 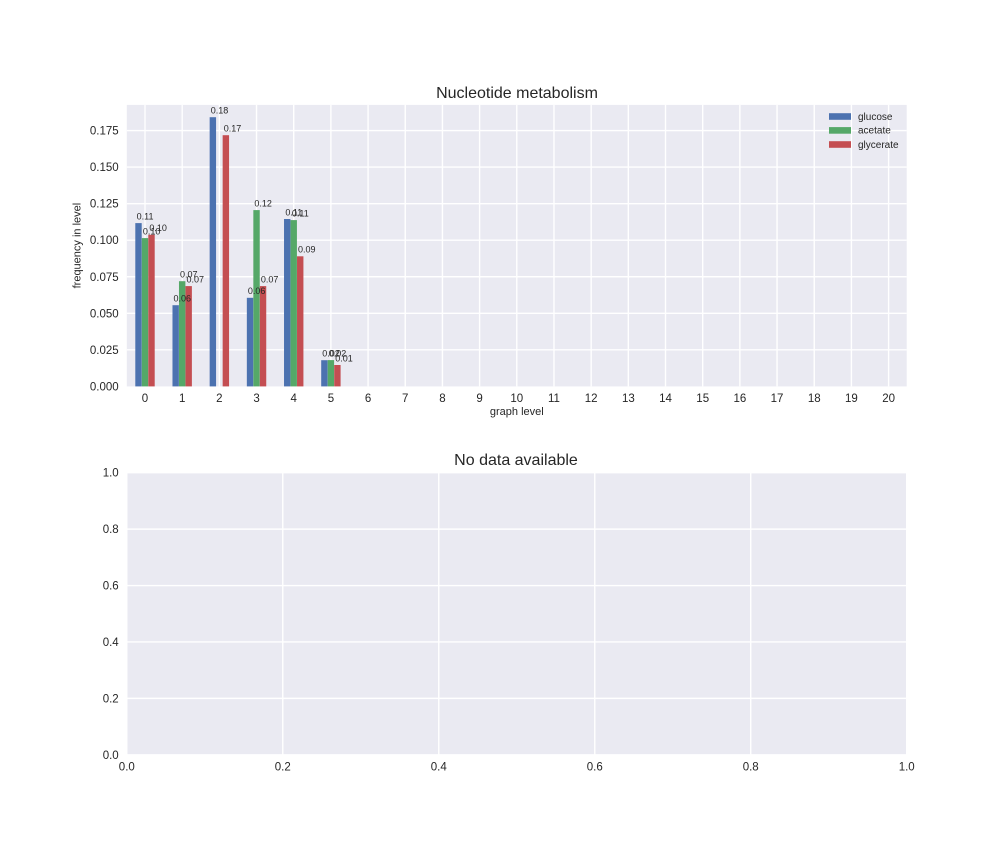 What do you see at coordinates (104, 351) in the screenshot?
I see `svg-text: 0.025` at bounding box center [104, 351].